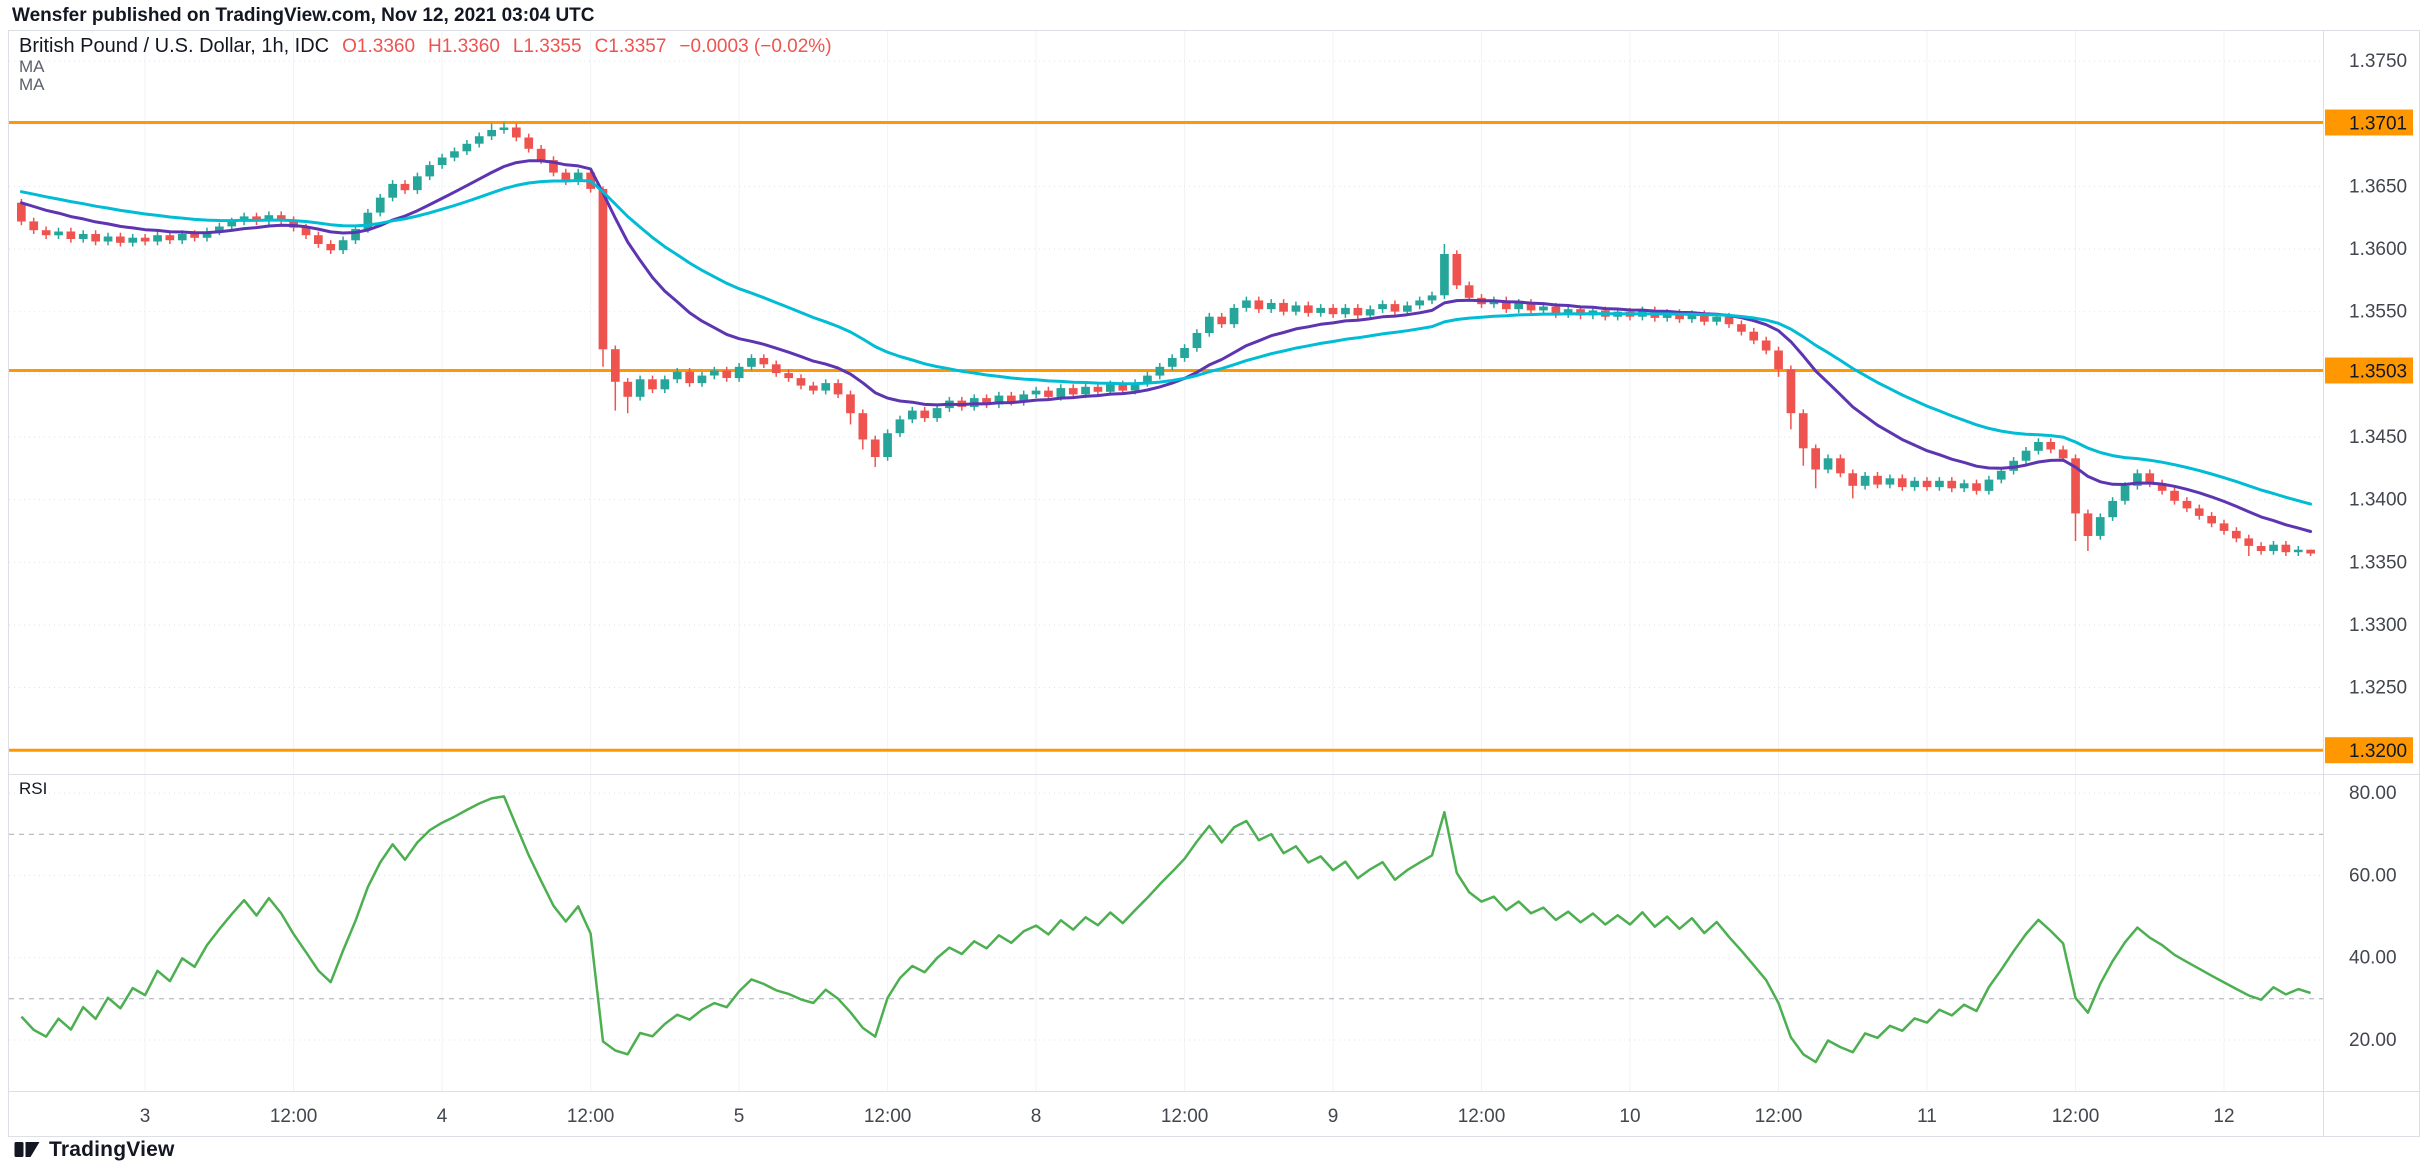 This screenshot has width=2425, height=1171. Describe the element at coordinates (2373, 875) in the screenshot. I see `svg-text: 60.00` at that location.